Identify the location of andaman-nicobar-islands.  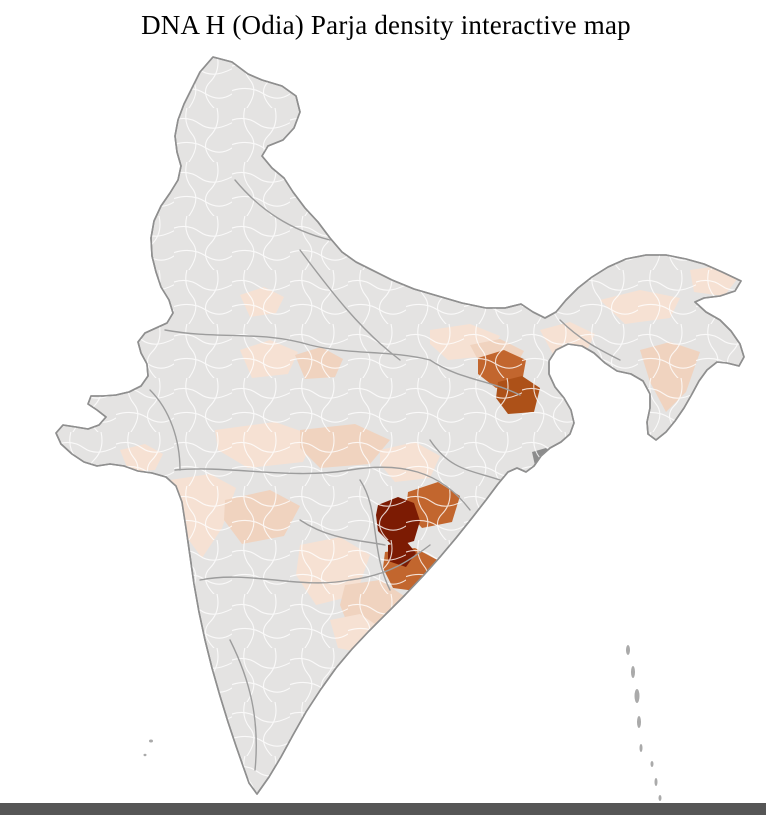
(644, 723).